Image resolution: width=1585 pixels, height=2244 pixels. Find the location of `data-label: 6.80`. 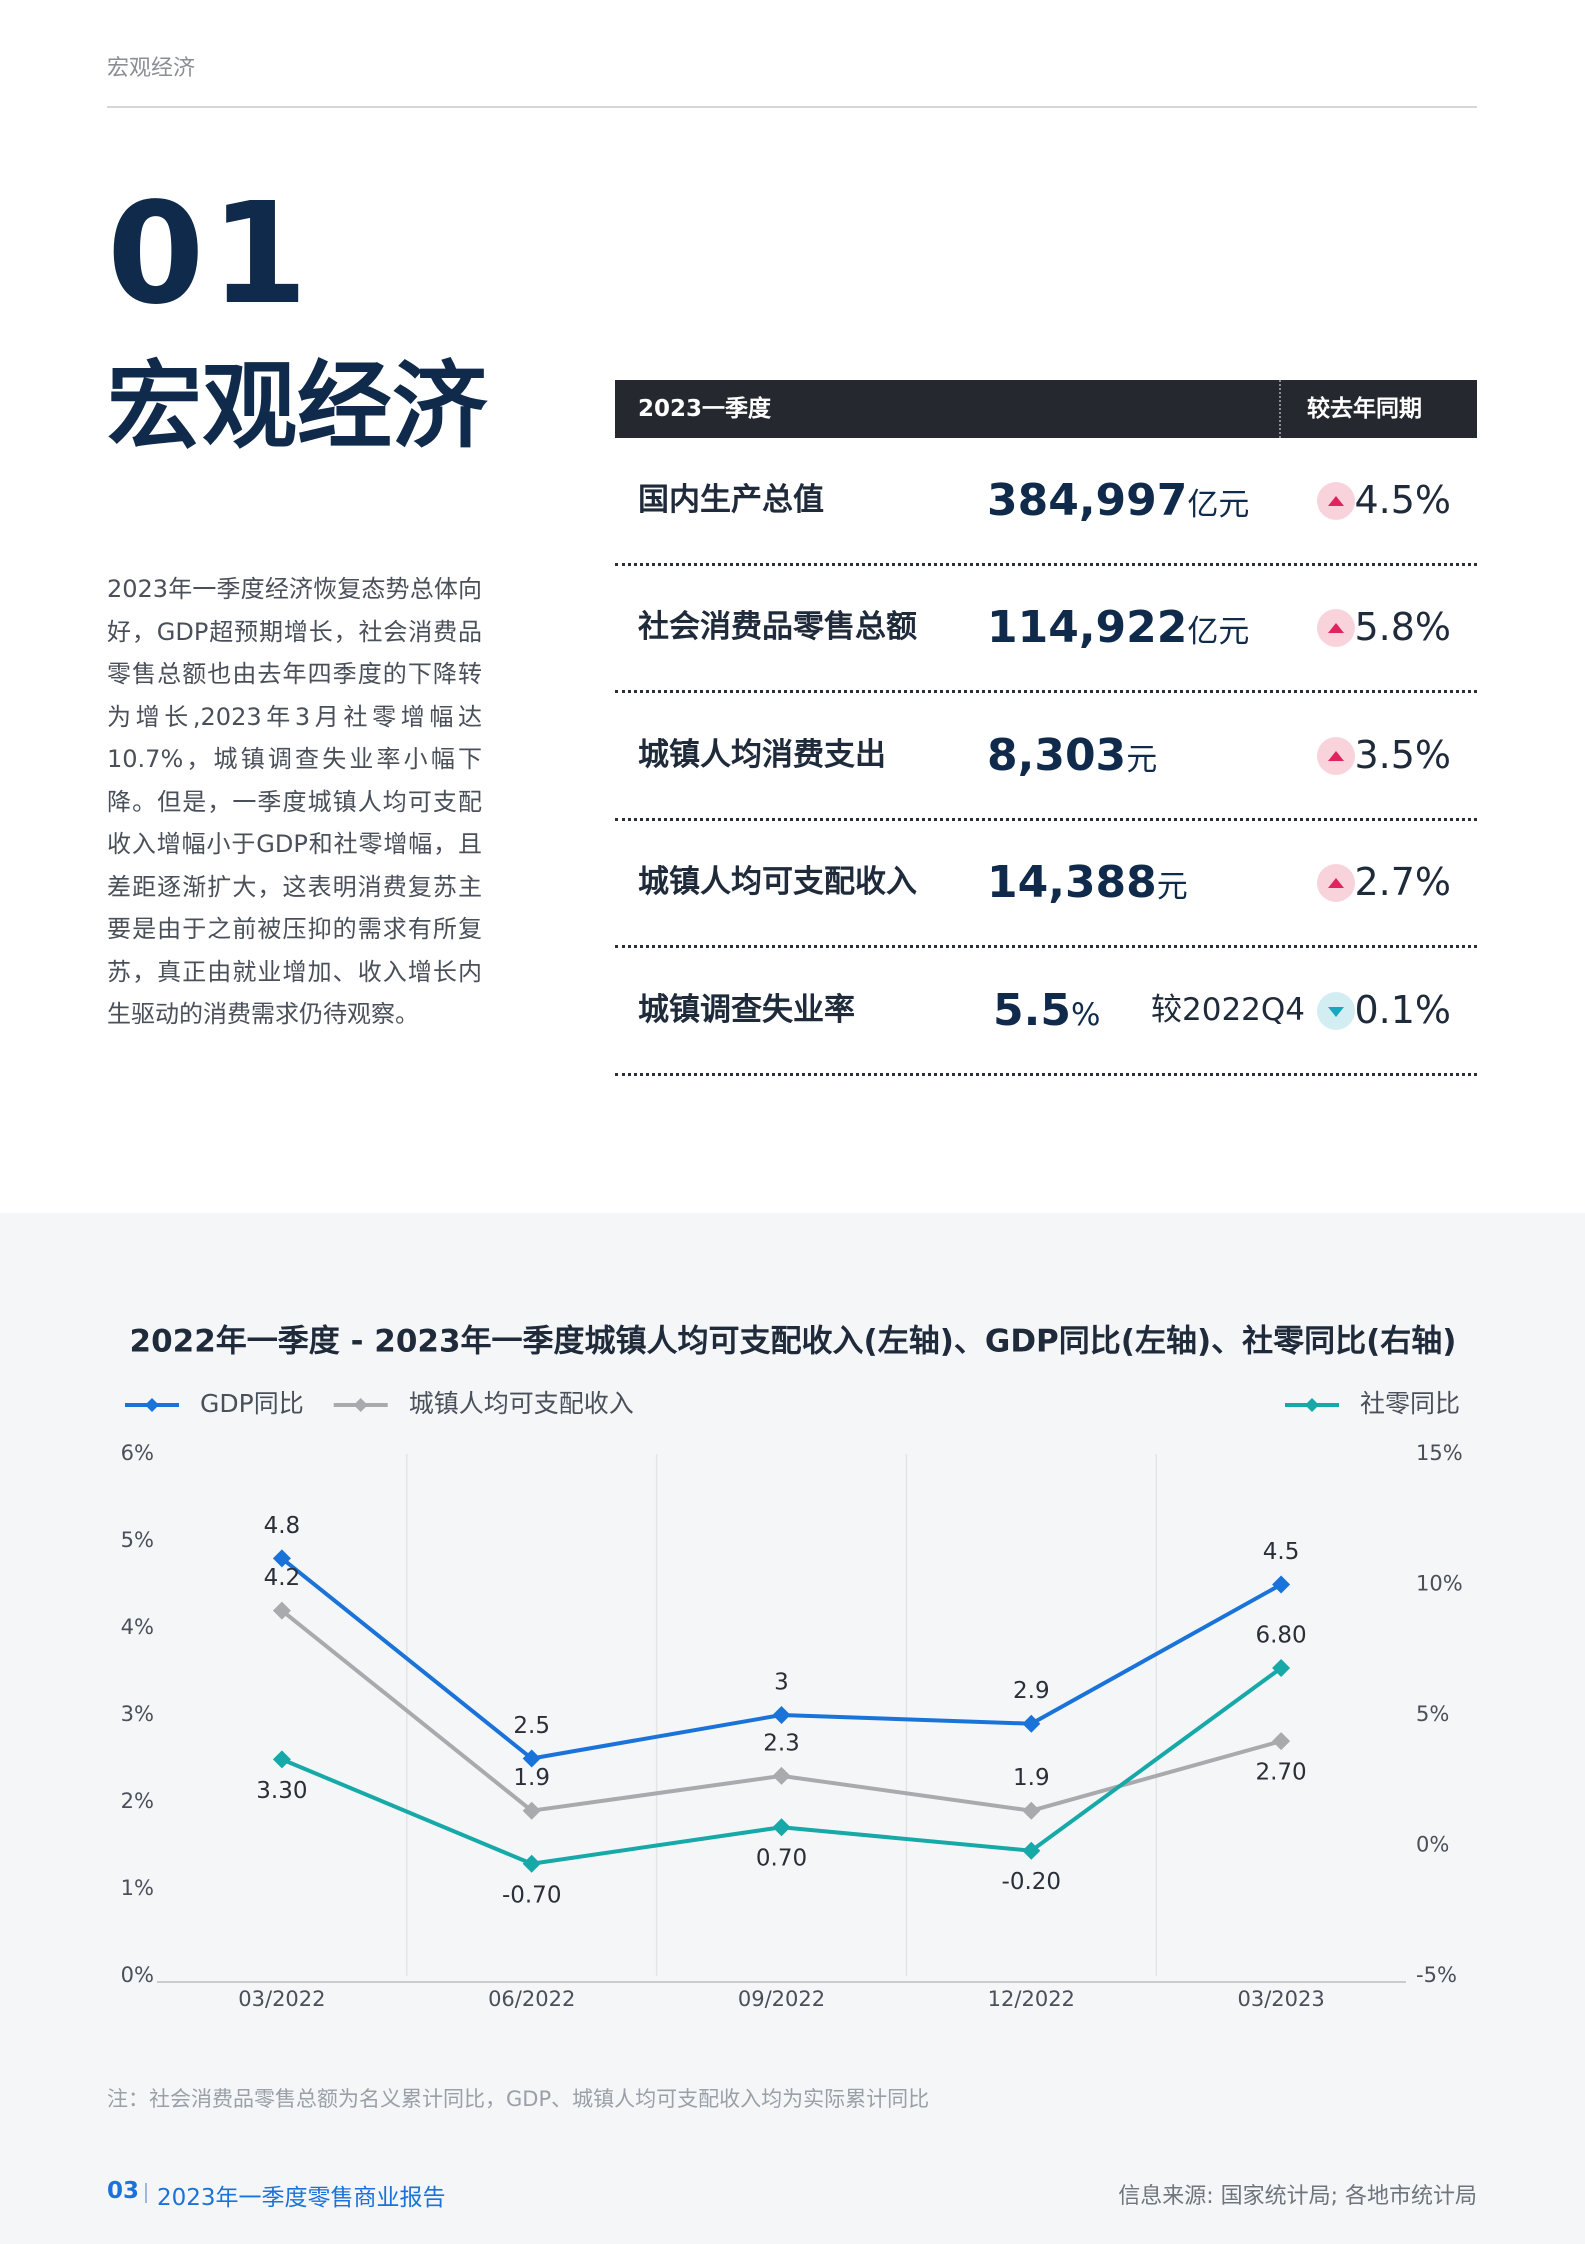

data-label: 6.80 is located at coordinates (1280, 1636).